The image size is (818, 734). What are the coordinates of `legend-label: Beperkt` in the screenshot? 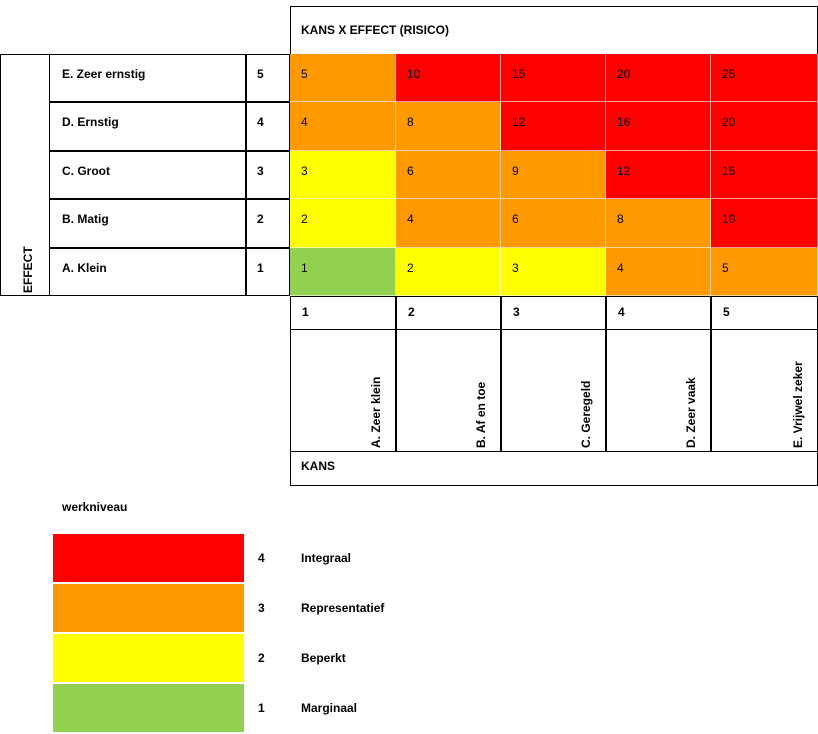 It's located at (323, 658).